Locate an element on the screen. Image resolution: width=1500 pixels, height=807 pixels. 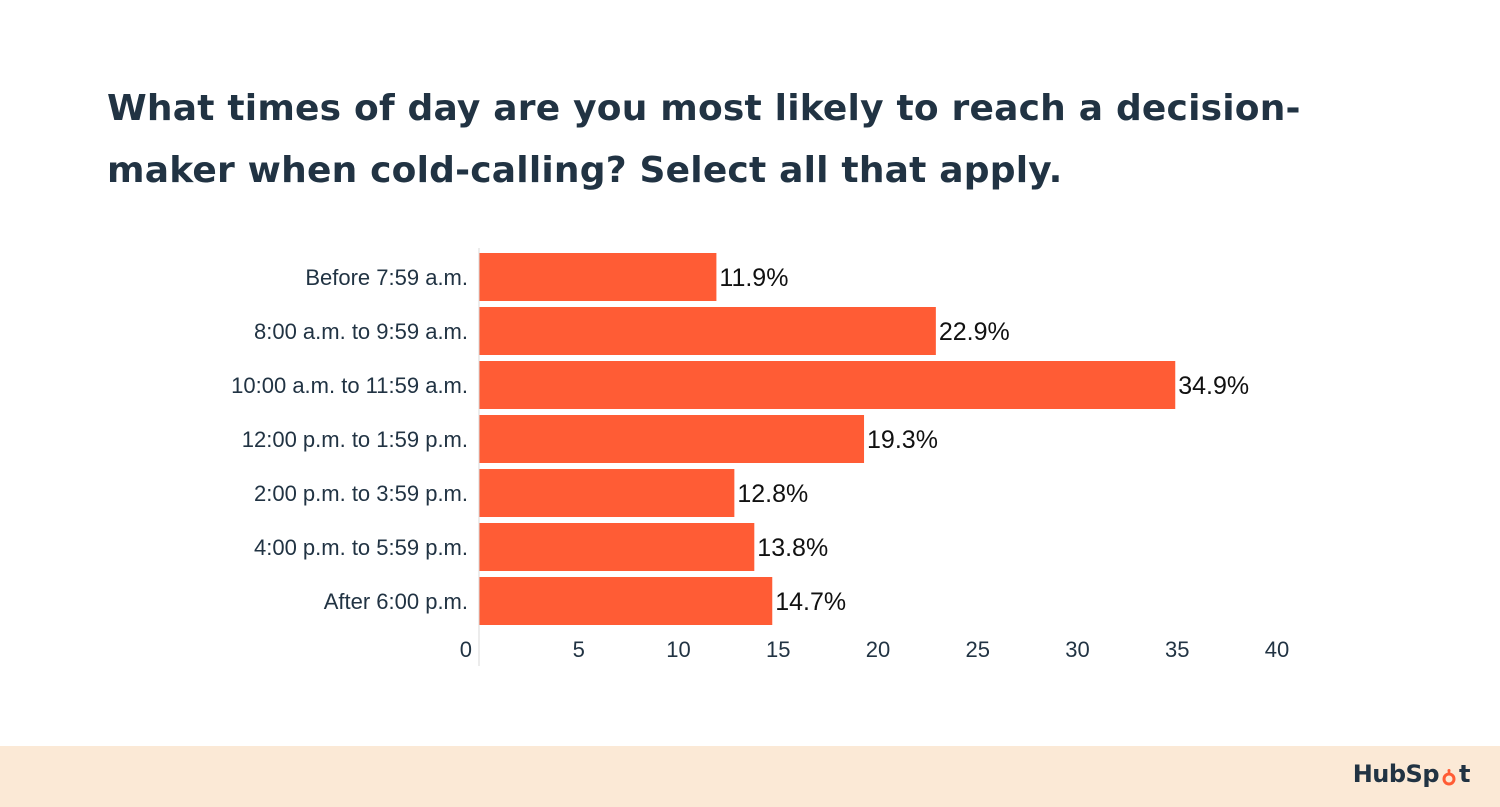
x-tick-label: 30 is located at coordinates (1077, 649).